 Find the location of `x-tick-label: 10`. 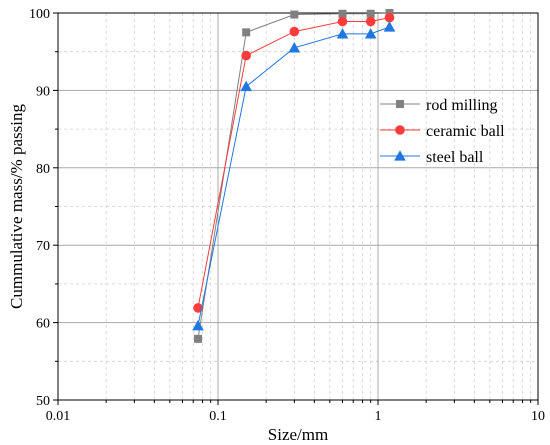

x-tick-label: 10 is located at coordinates (538, 416).